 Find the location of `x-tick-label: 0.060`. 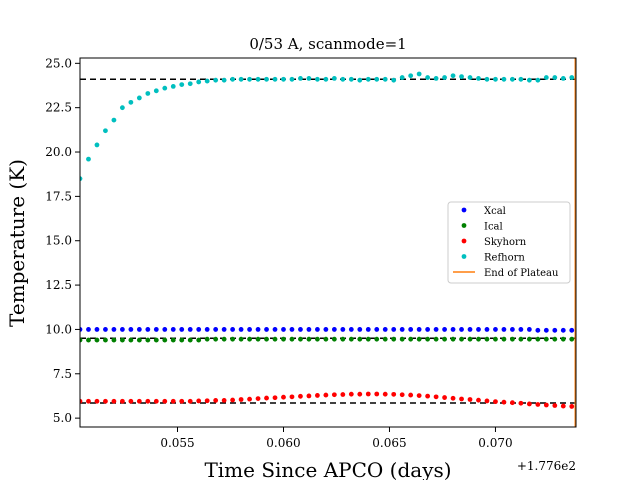

x-tick-label: 0.060 is located at coordinates (283, 443).